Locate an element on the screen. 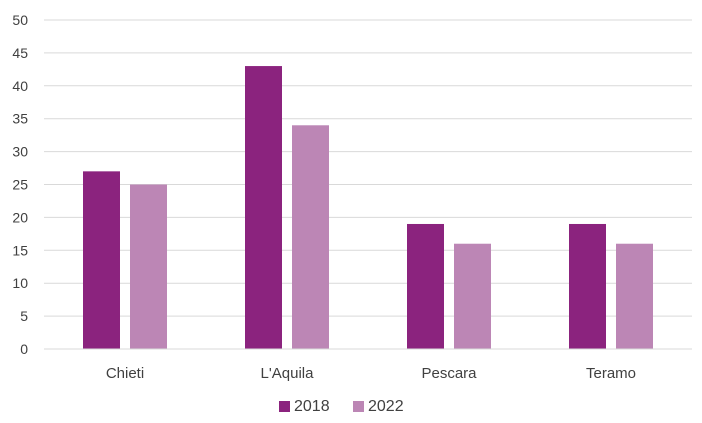 The width and height of the screenshot is (702, 423). legend: 2018 2022 is located at coordinates (341, 406).